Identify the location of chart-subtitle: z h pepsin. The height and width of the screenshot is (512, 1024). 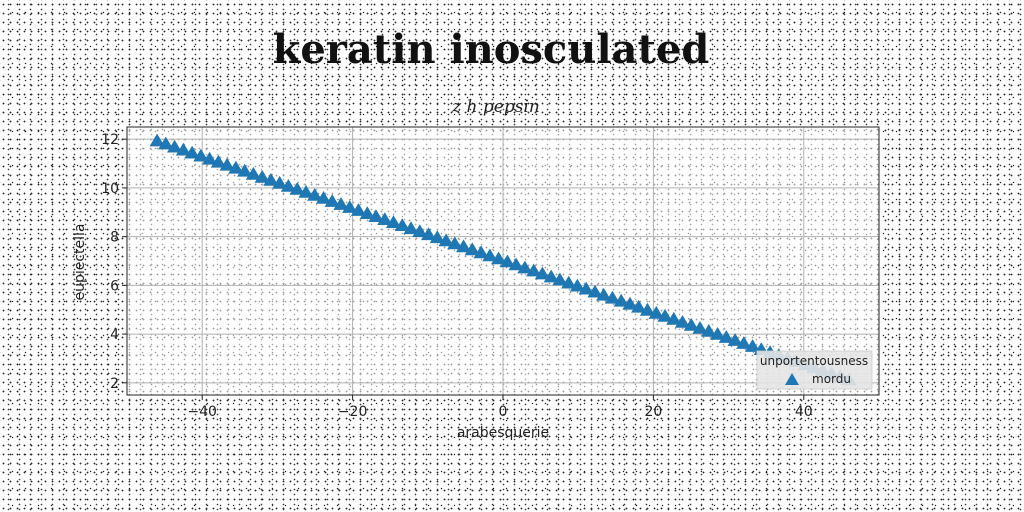
(495, 107).